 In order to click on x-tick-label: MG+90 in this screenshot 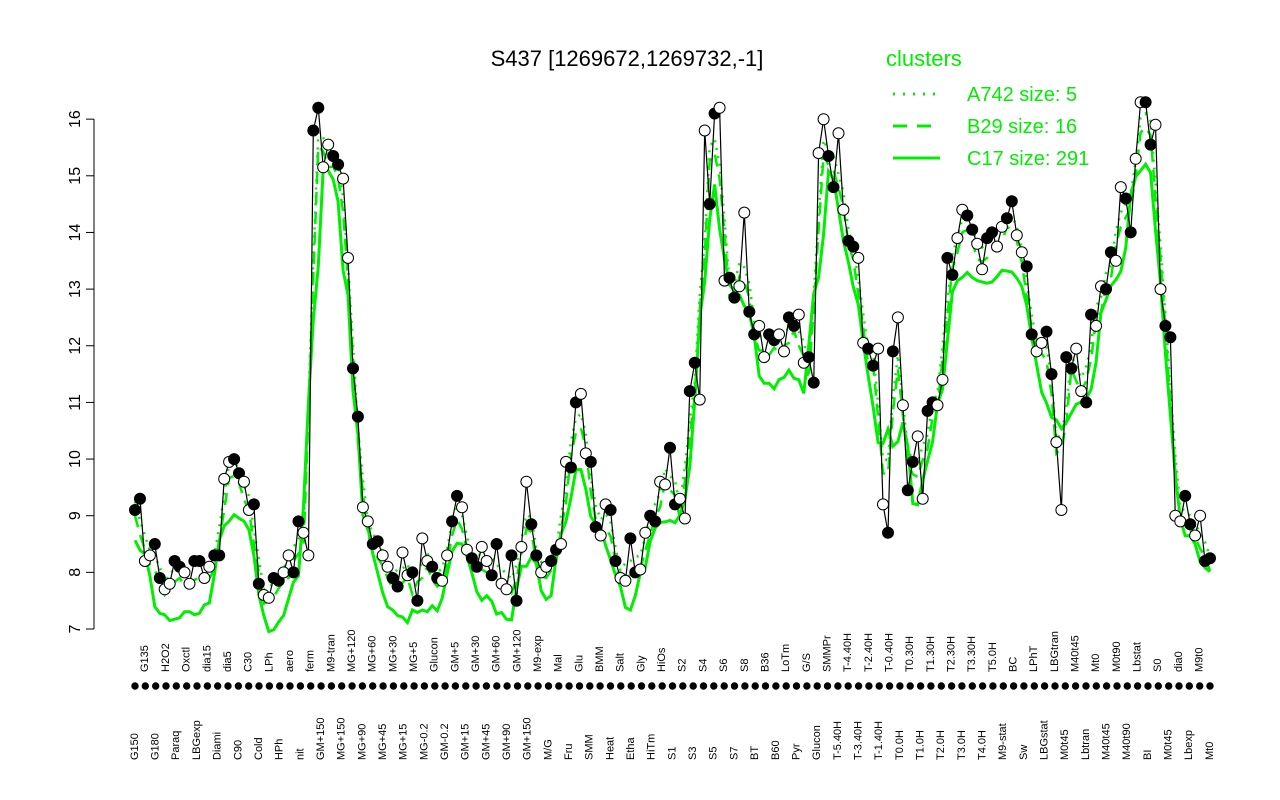, I will do `click(362, 742)`.